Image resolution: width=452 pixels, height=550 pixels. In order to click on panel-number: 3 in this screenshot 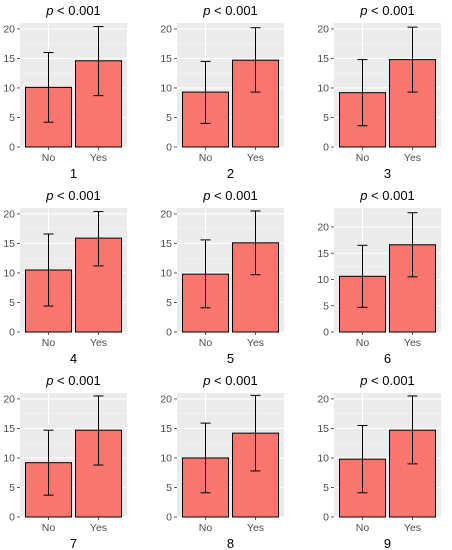, I will do `click(387, 173)`.